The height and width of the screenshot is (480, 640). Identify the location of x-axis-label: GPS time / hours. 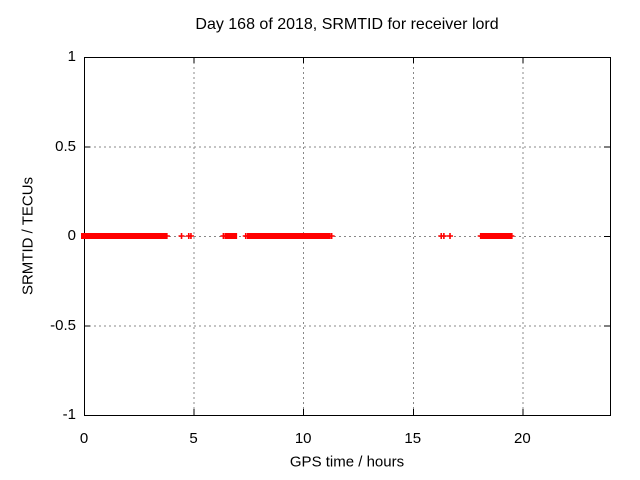
(347, 462).